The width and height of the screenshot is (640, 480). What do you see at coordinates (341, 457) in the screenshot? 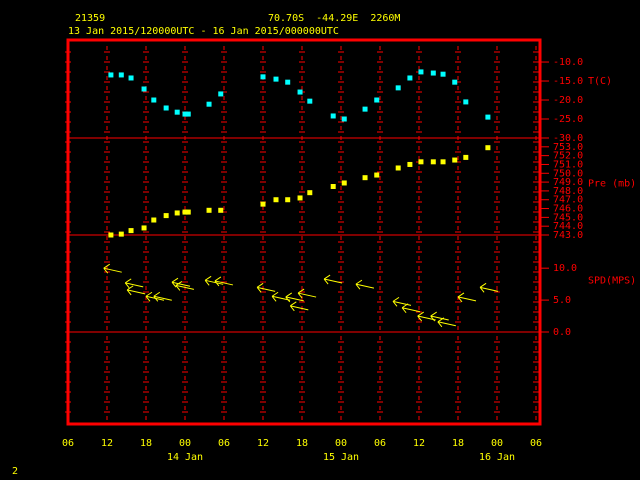
I see `x-date-label: 15 Jan` at bounding box center [341, 457].